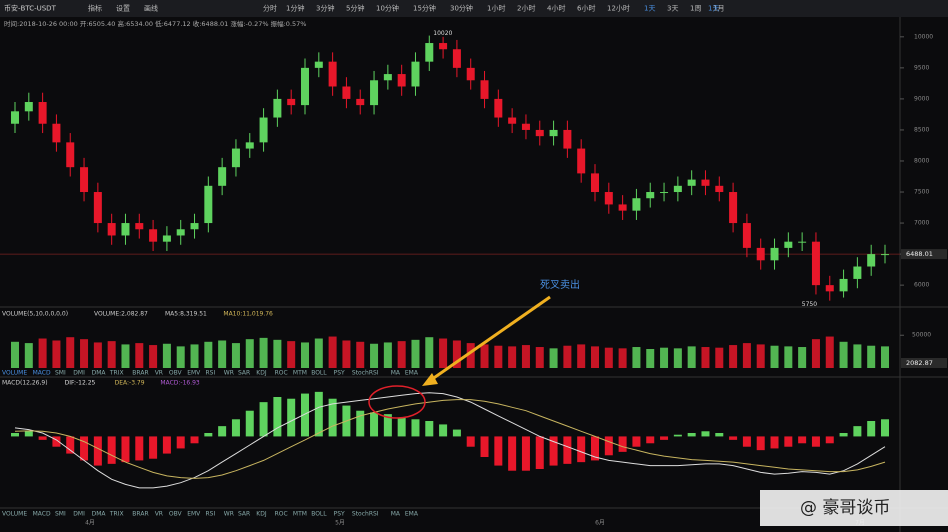  What do you see at coordinates (586, 8) in the screenshot?
I see `timeframe-tab: 6小时` at bounding box center [586, 8].